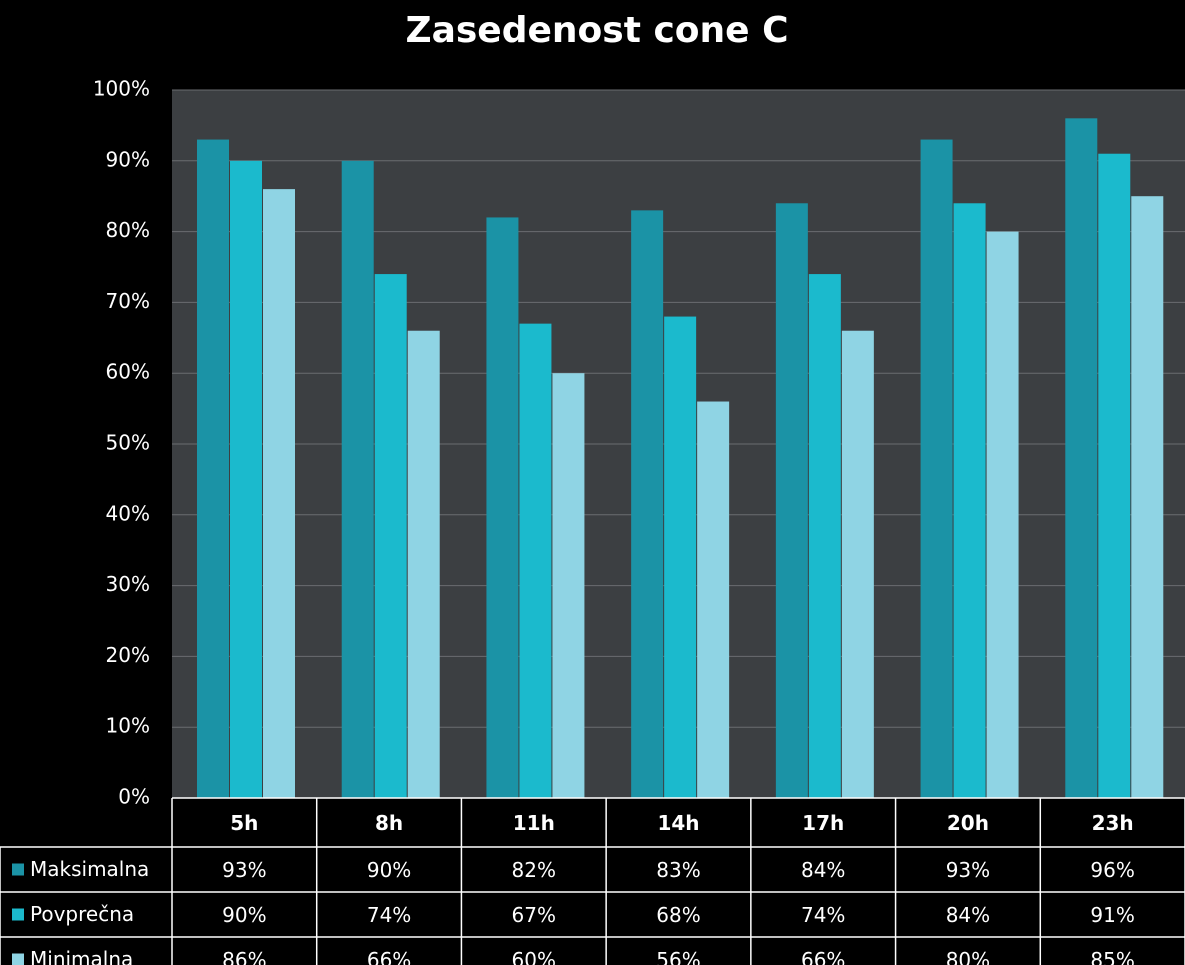 The image size is (1185, 965). I want to click on x-tick-label: 14h, so click(678, 823).